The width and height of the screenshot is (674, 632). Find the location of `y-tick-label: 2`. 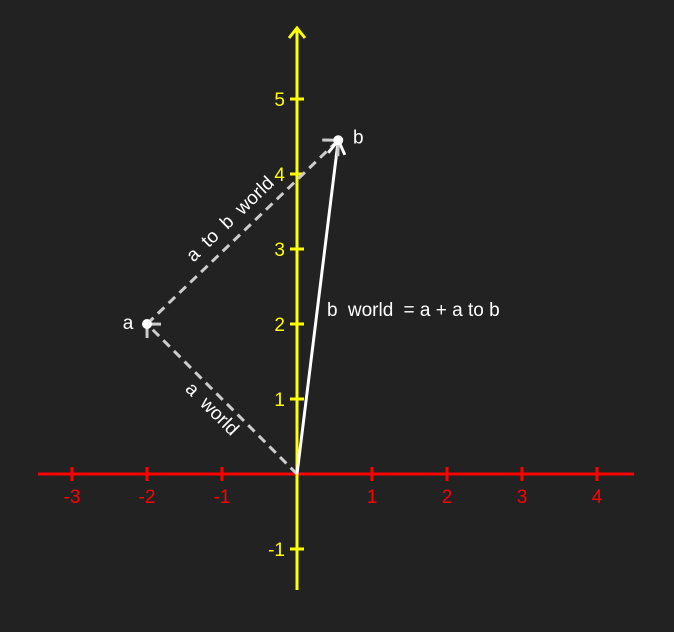

y-tick-label: 2 is located at coordinates (279, 325).